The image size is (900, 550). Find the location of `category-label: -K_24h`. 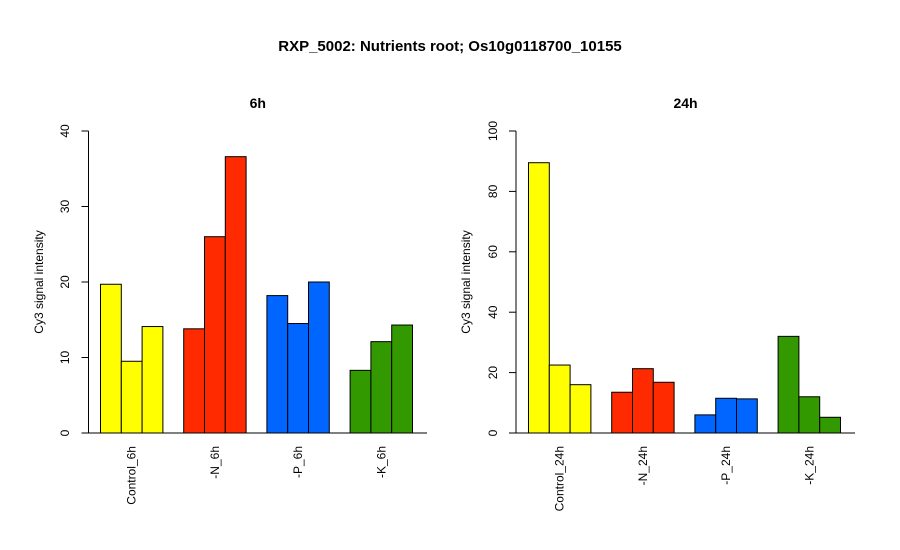

category-label: -K_24h is located at coordinates (809, 465).